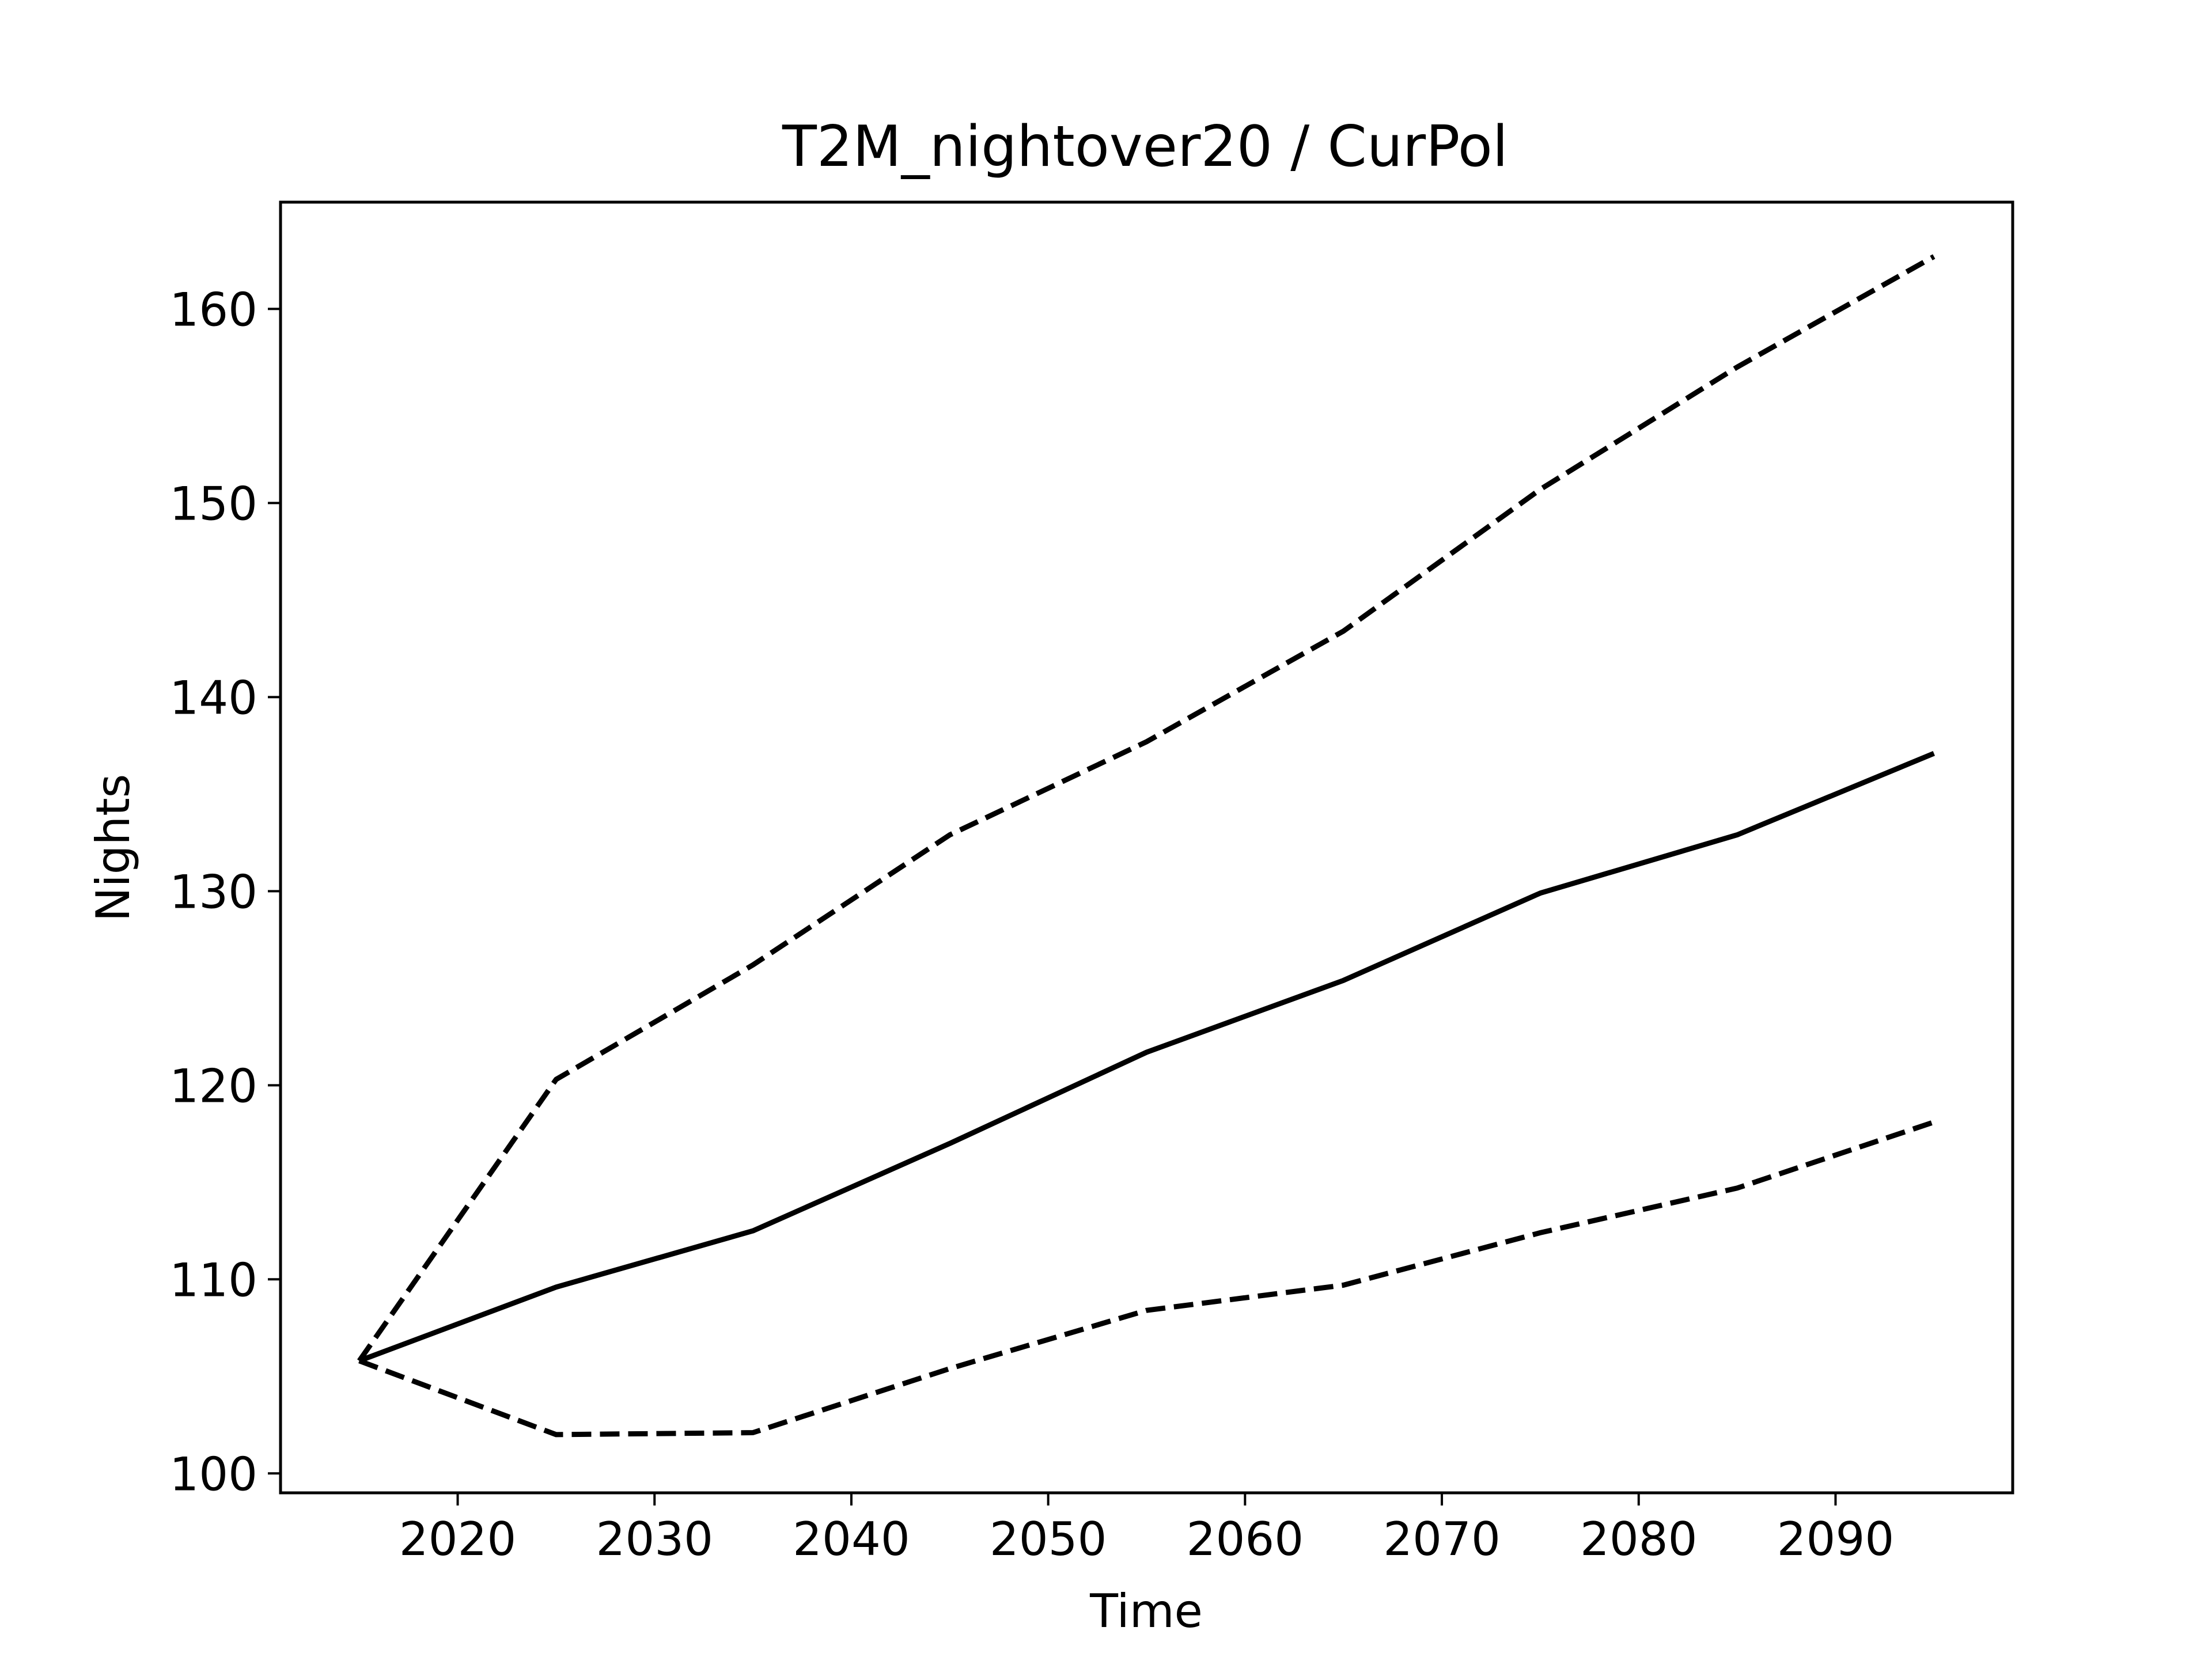  I want to click on x-tick-label: 2060, so click(1245, 1539).